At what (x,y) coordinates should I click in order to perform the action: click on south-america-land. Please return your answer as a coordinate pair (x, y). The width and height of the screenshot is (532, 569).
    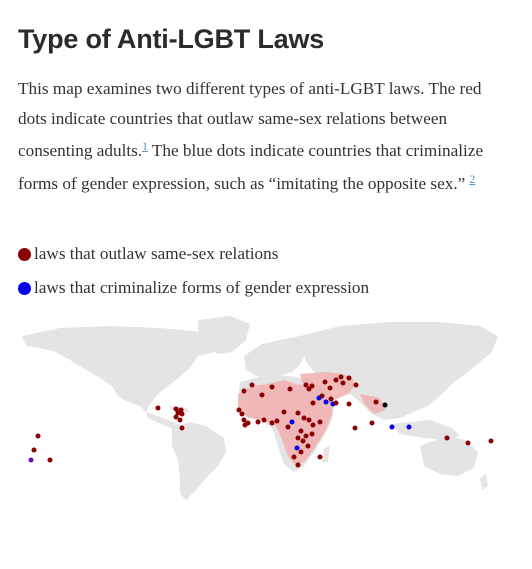
    Looking at the image, I should click on (199, 461).